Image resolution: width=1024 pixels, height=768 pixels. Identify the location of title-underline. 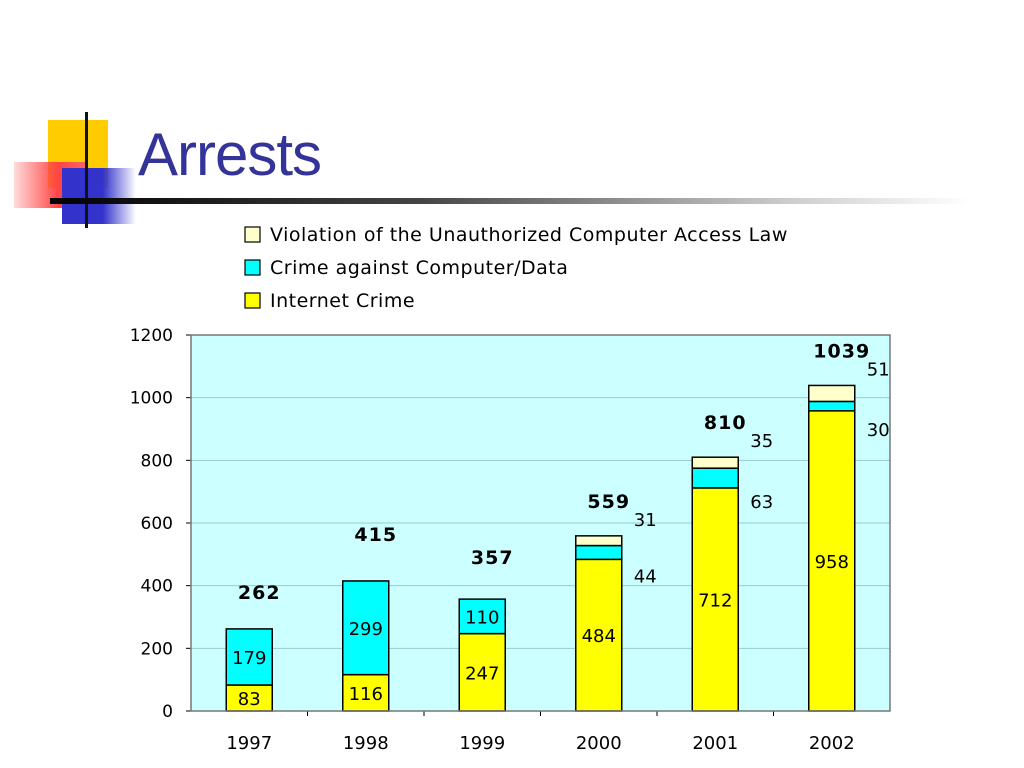
(510, 201).